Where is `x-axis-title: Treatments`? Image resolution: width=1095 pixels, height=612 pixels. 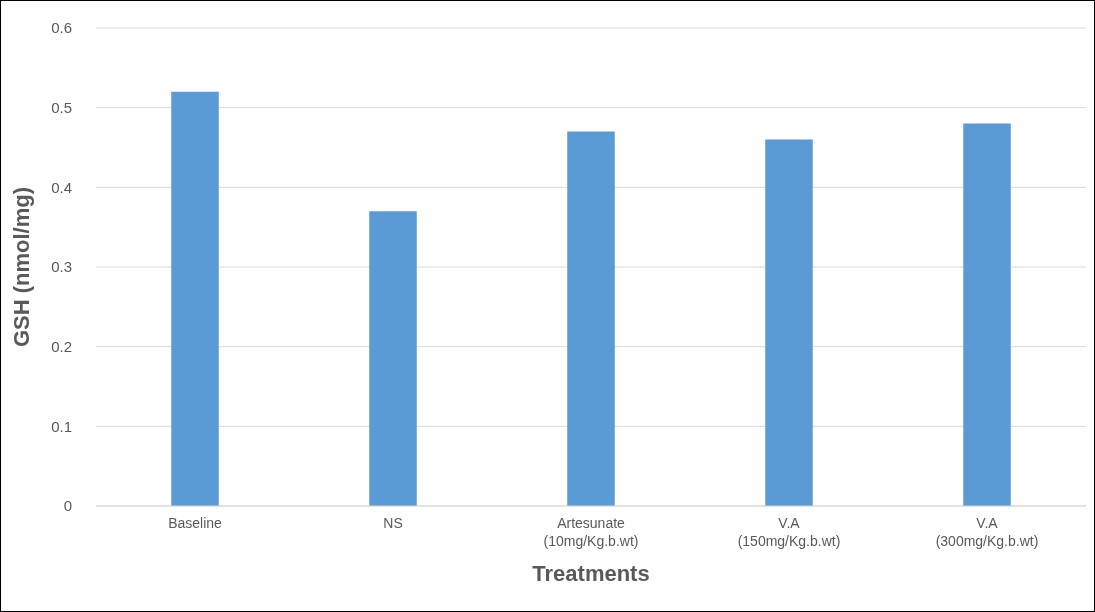
x-axis-title: Treatments is located at coordinates (591, 573).